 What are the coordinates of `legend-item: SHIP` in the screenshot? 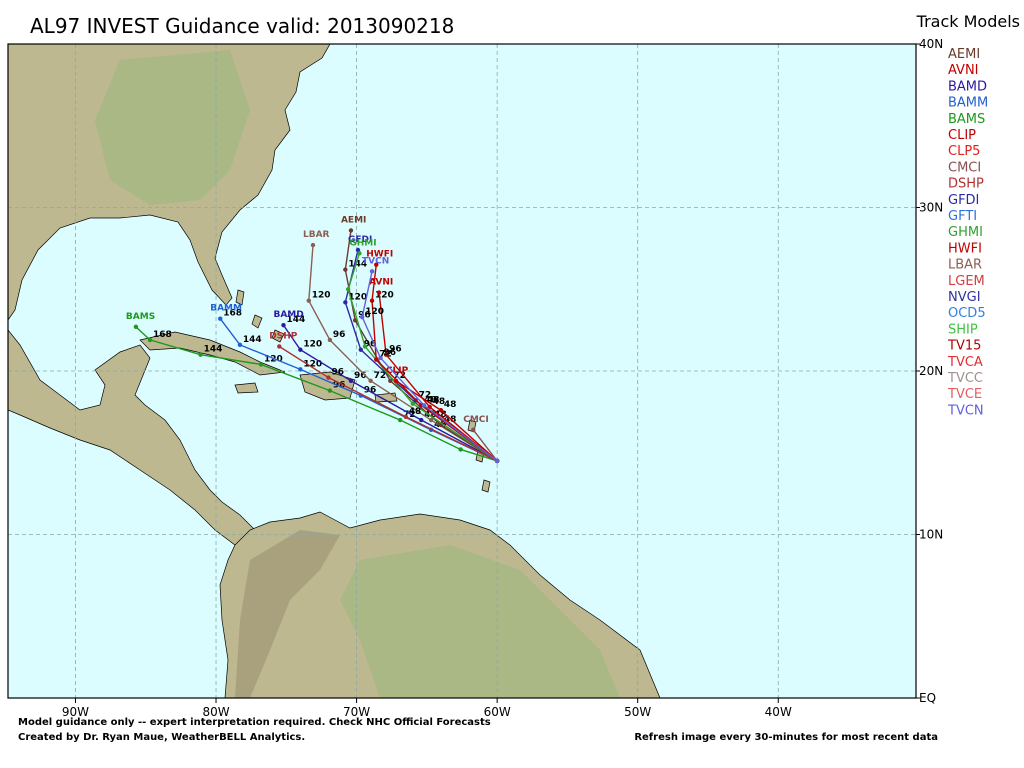 It's located at (963, 329).